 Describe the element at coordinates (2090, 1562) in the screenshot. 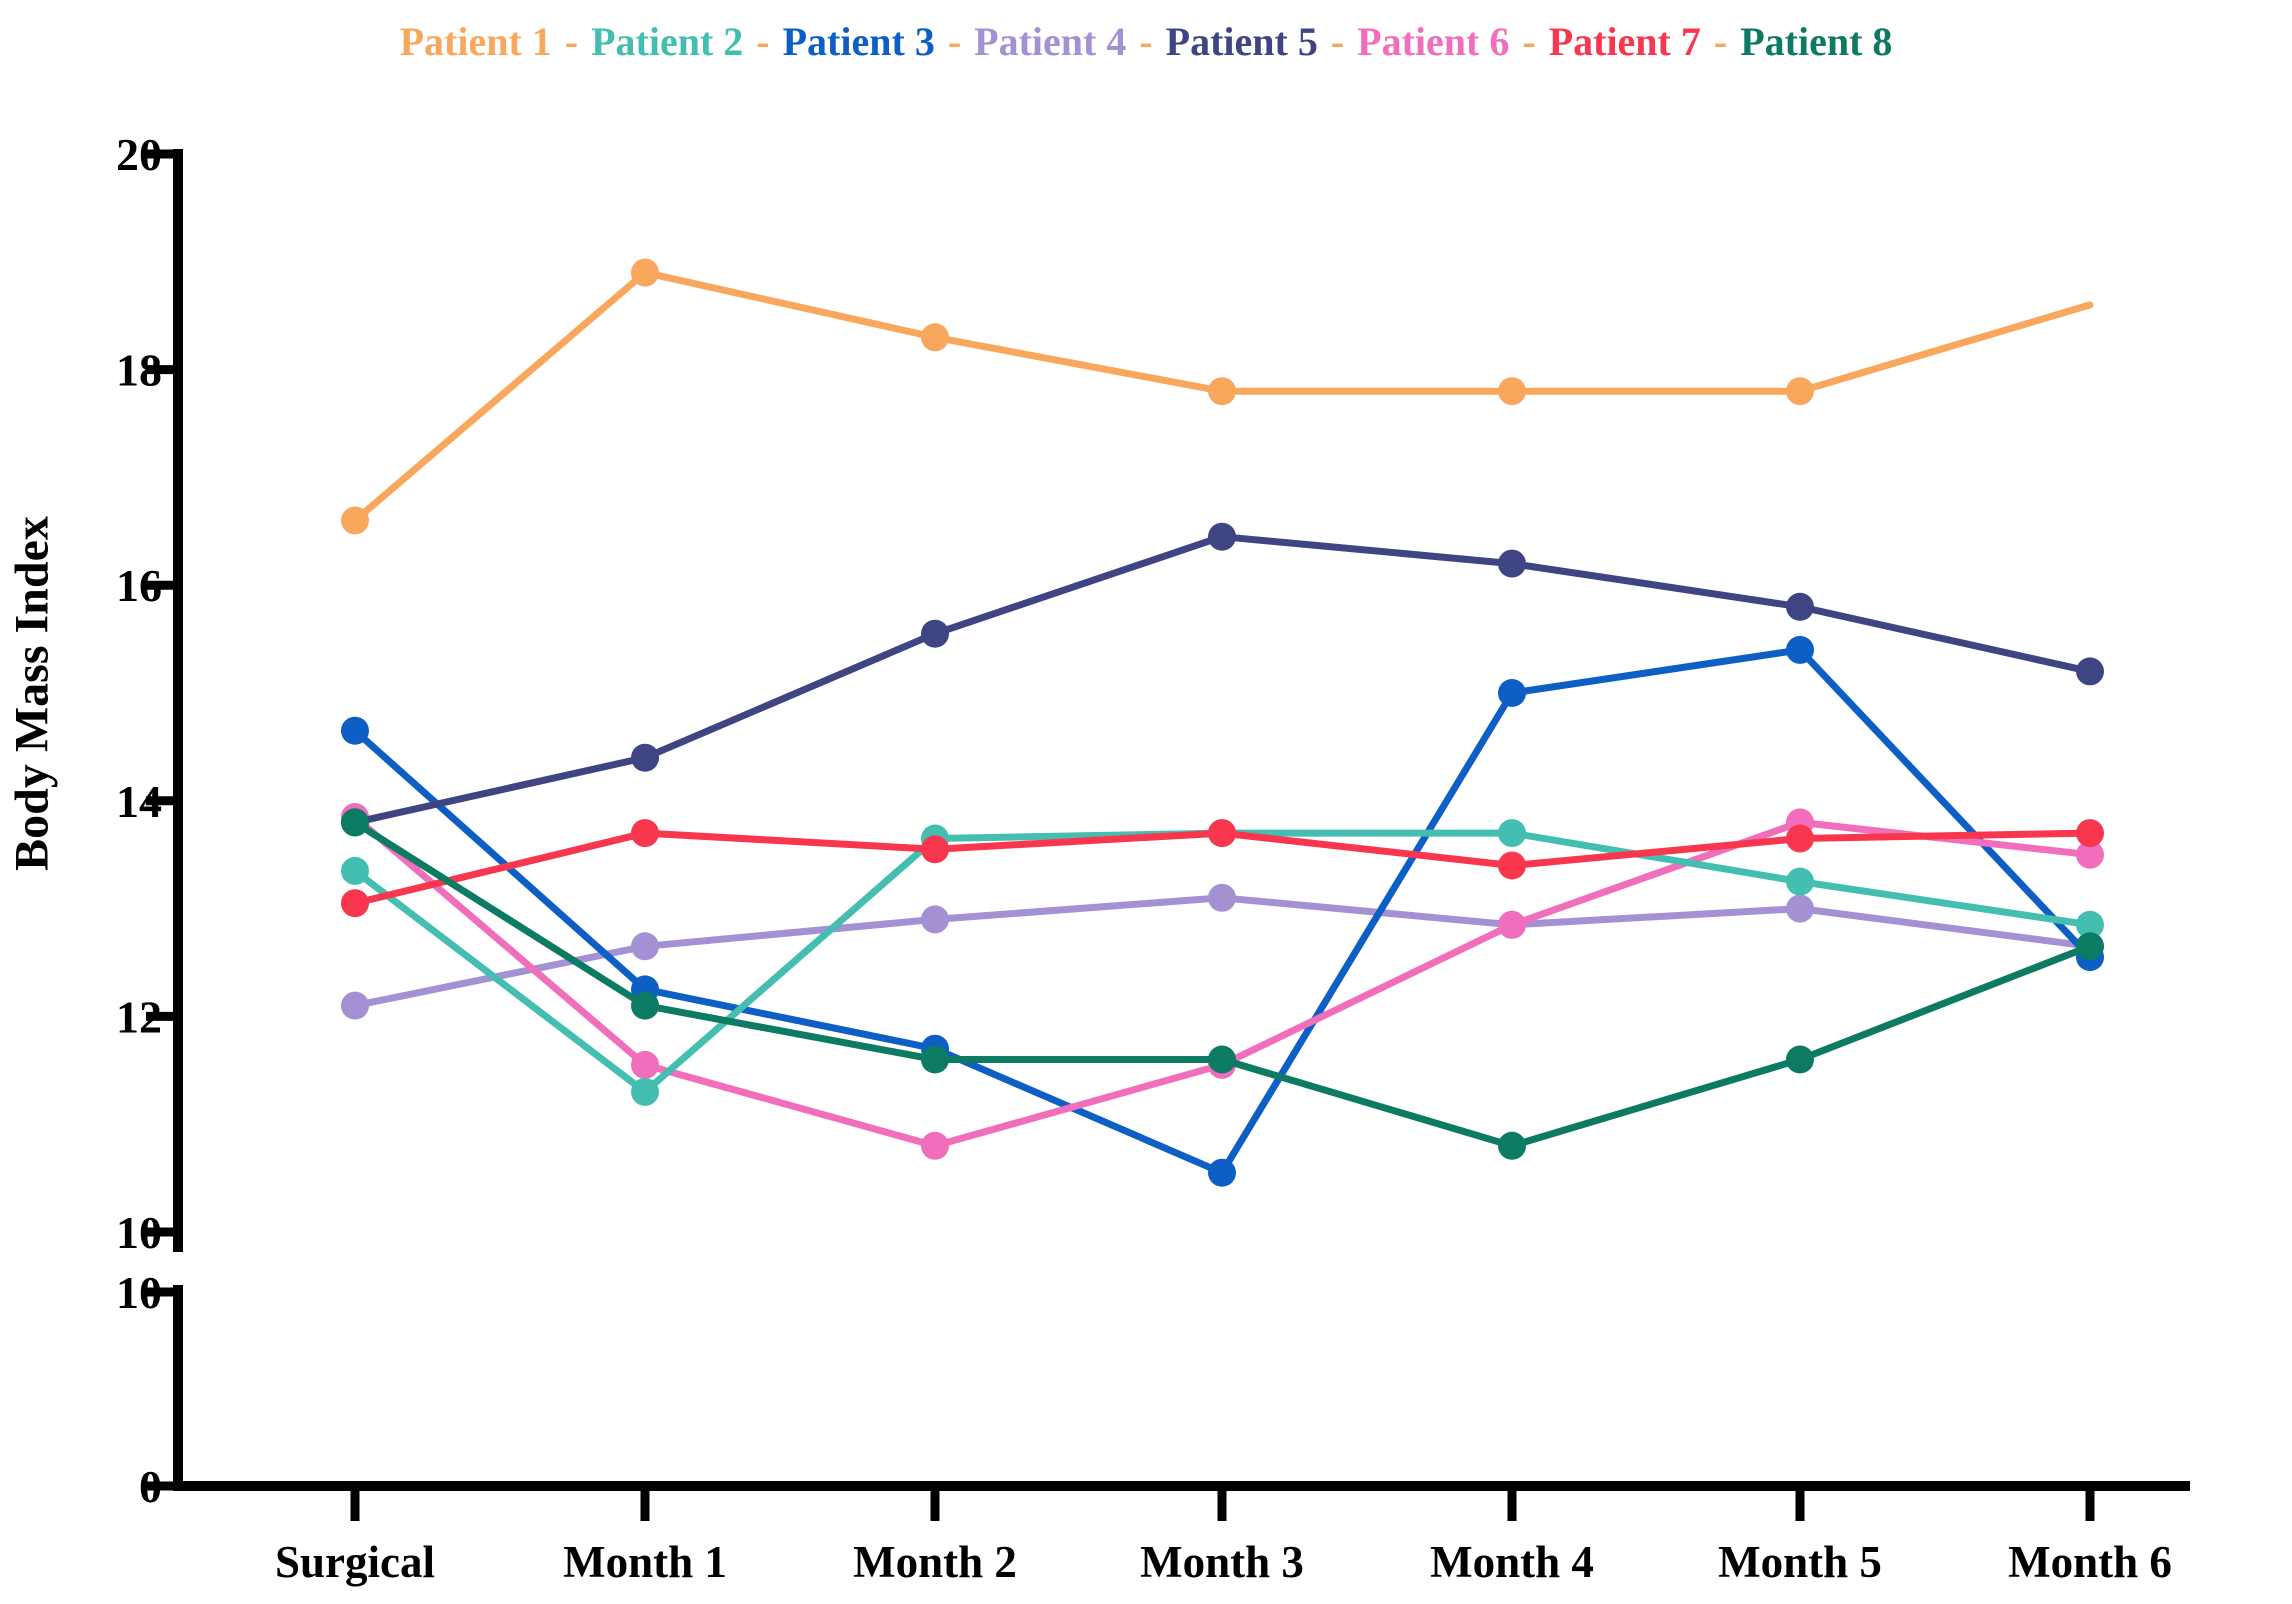

I see `xtick-label: Month 6` at that location.